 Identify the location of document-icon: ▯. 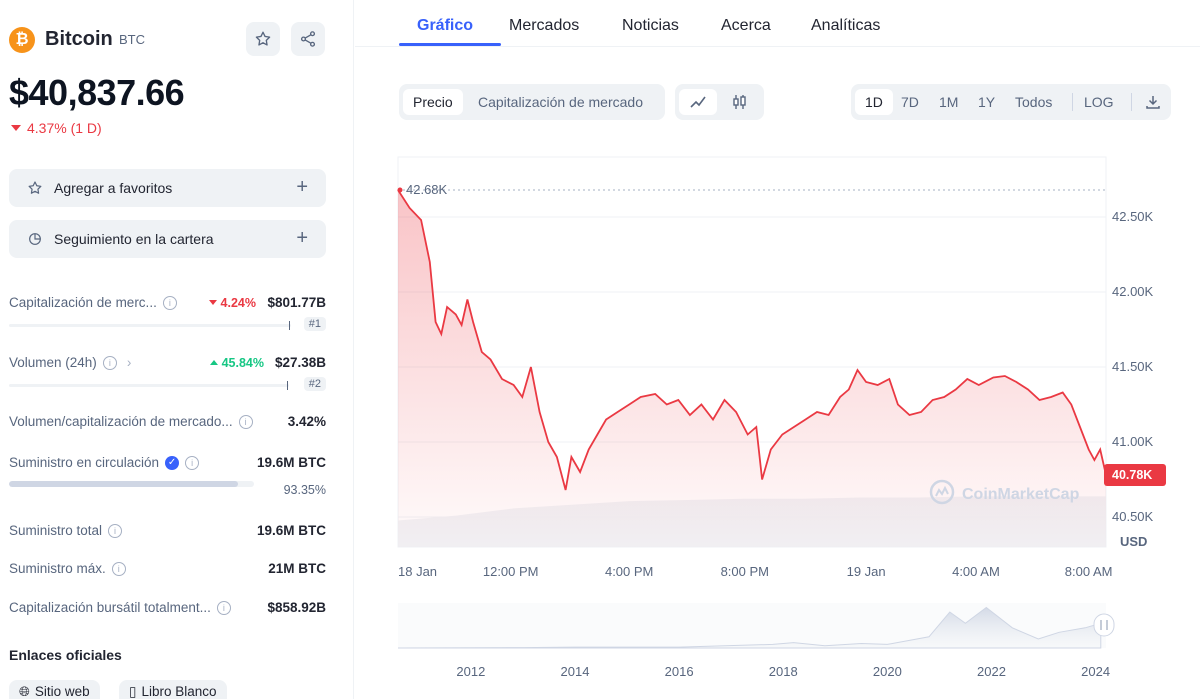
(133, 691).